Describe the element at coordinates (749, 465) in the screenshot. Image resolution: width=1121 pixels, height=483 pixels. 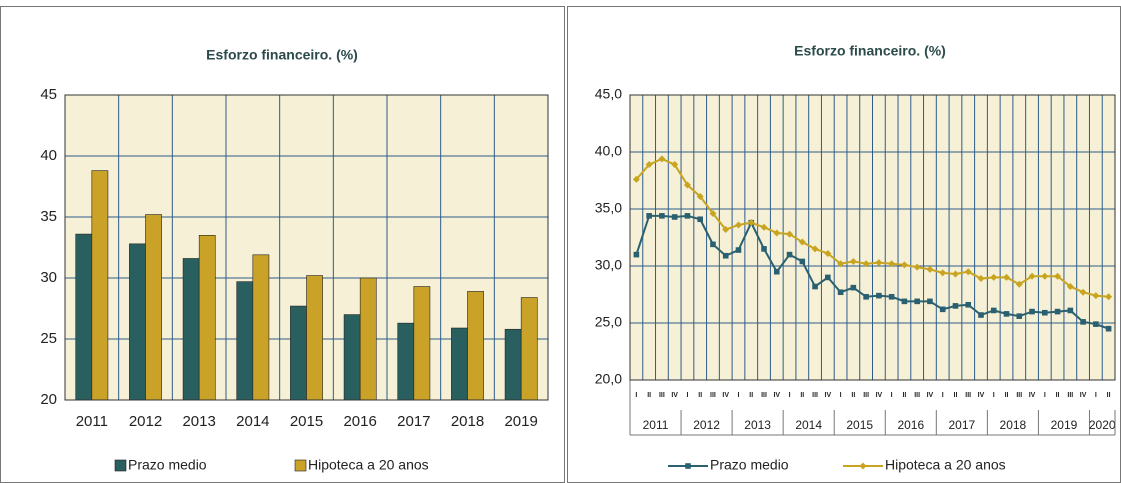
I see `legend-label: Prazo medio` at that location.